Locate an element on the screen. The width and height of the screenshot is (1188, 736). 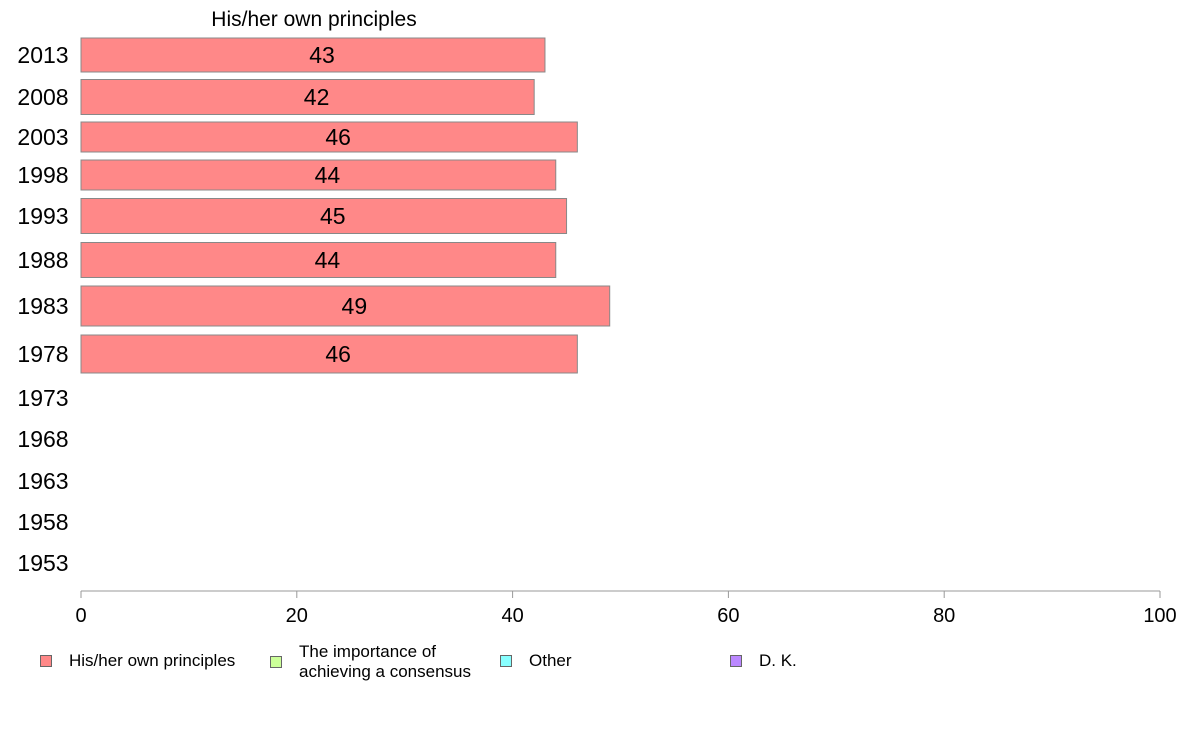
x-tick-label: 100 is located at coordinates (1159, 616).